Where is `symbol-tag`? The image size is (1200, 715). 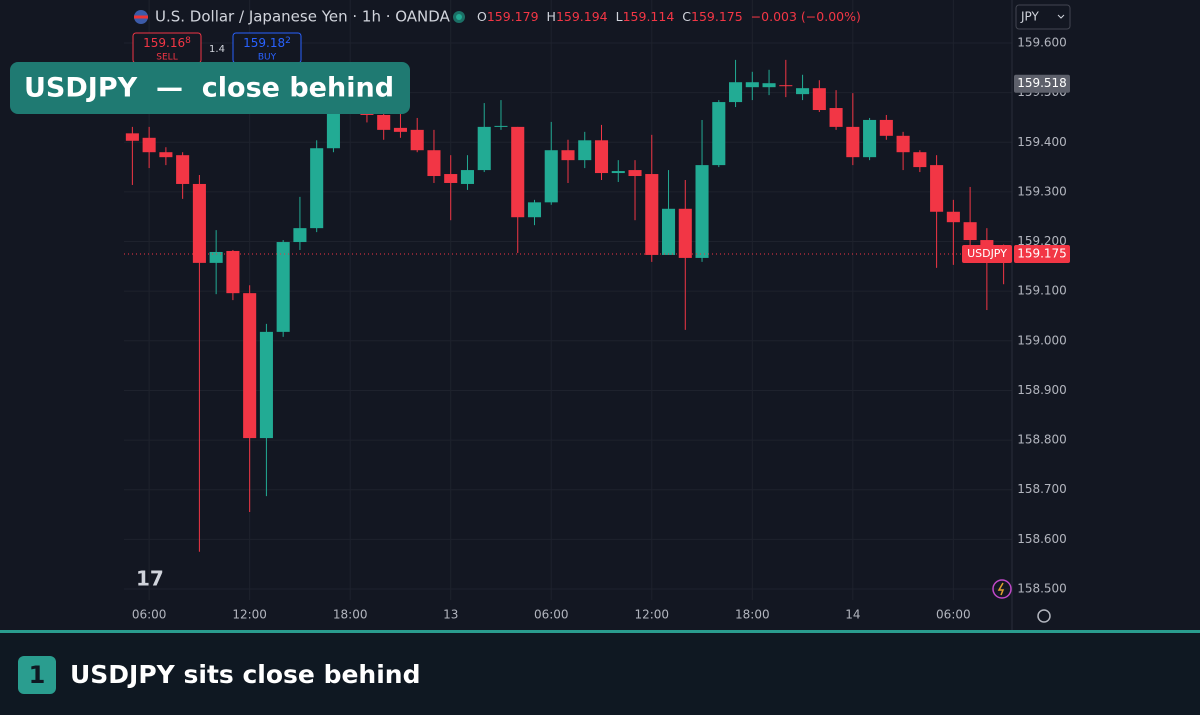 symbol-tag is located at coordinates (987, 253).